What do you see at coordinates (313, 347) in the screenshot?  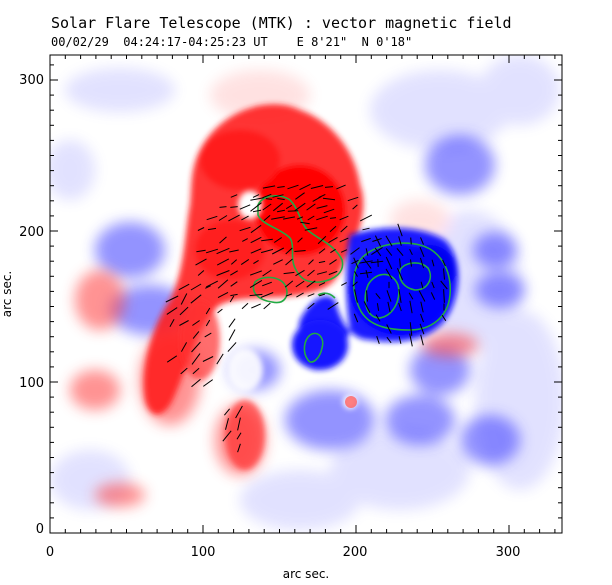 I see `contour-south` at bounding box center [313, 347].